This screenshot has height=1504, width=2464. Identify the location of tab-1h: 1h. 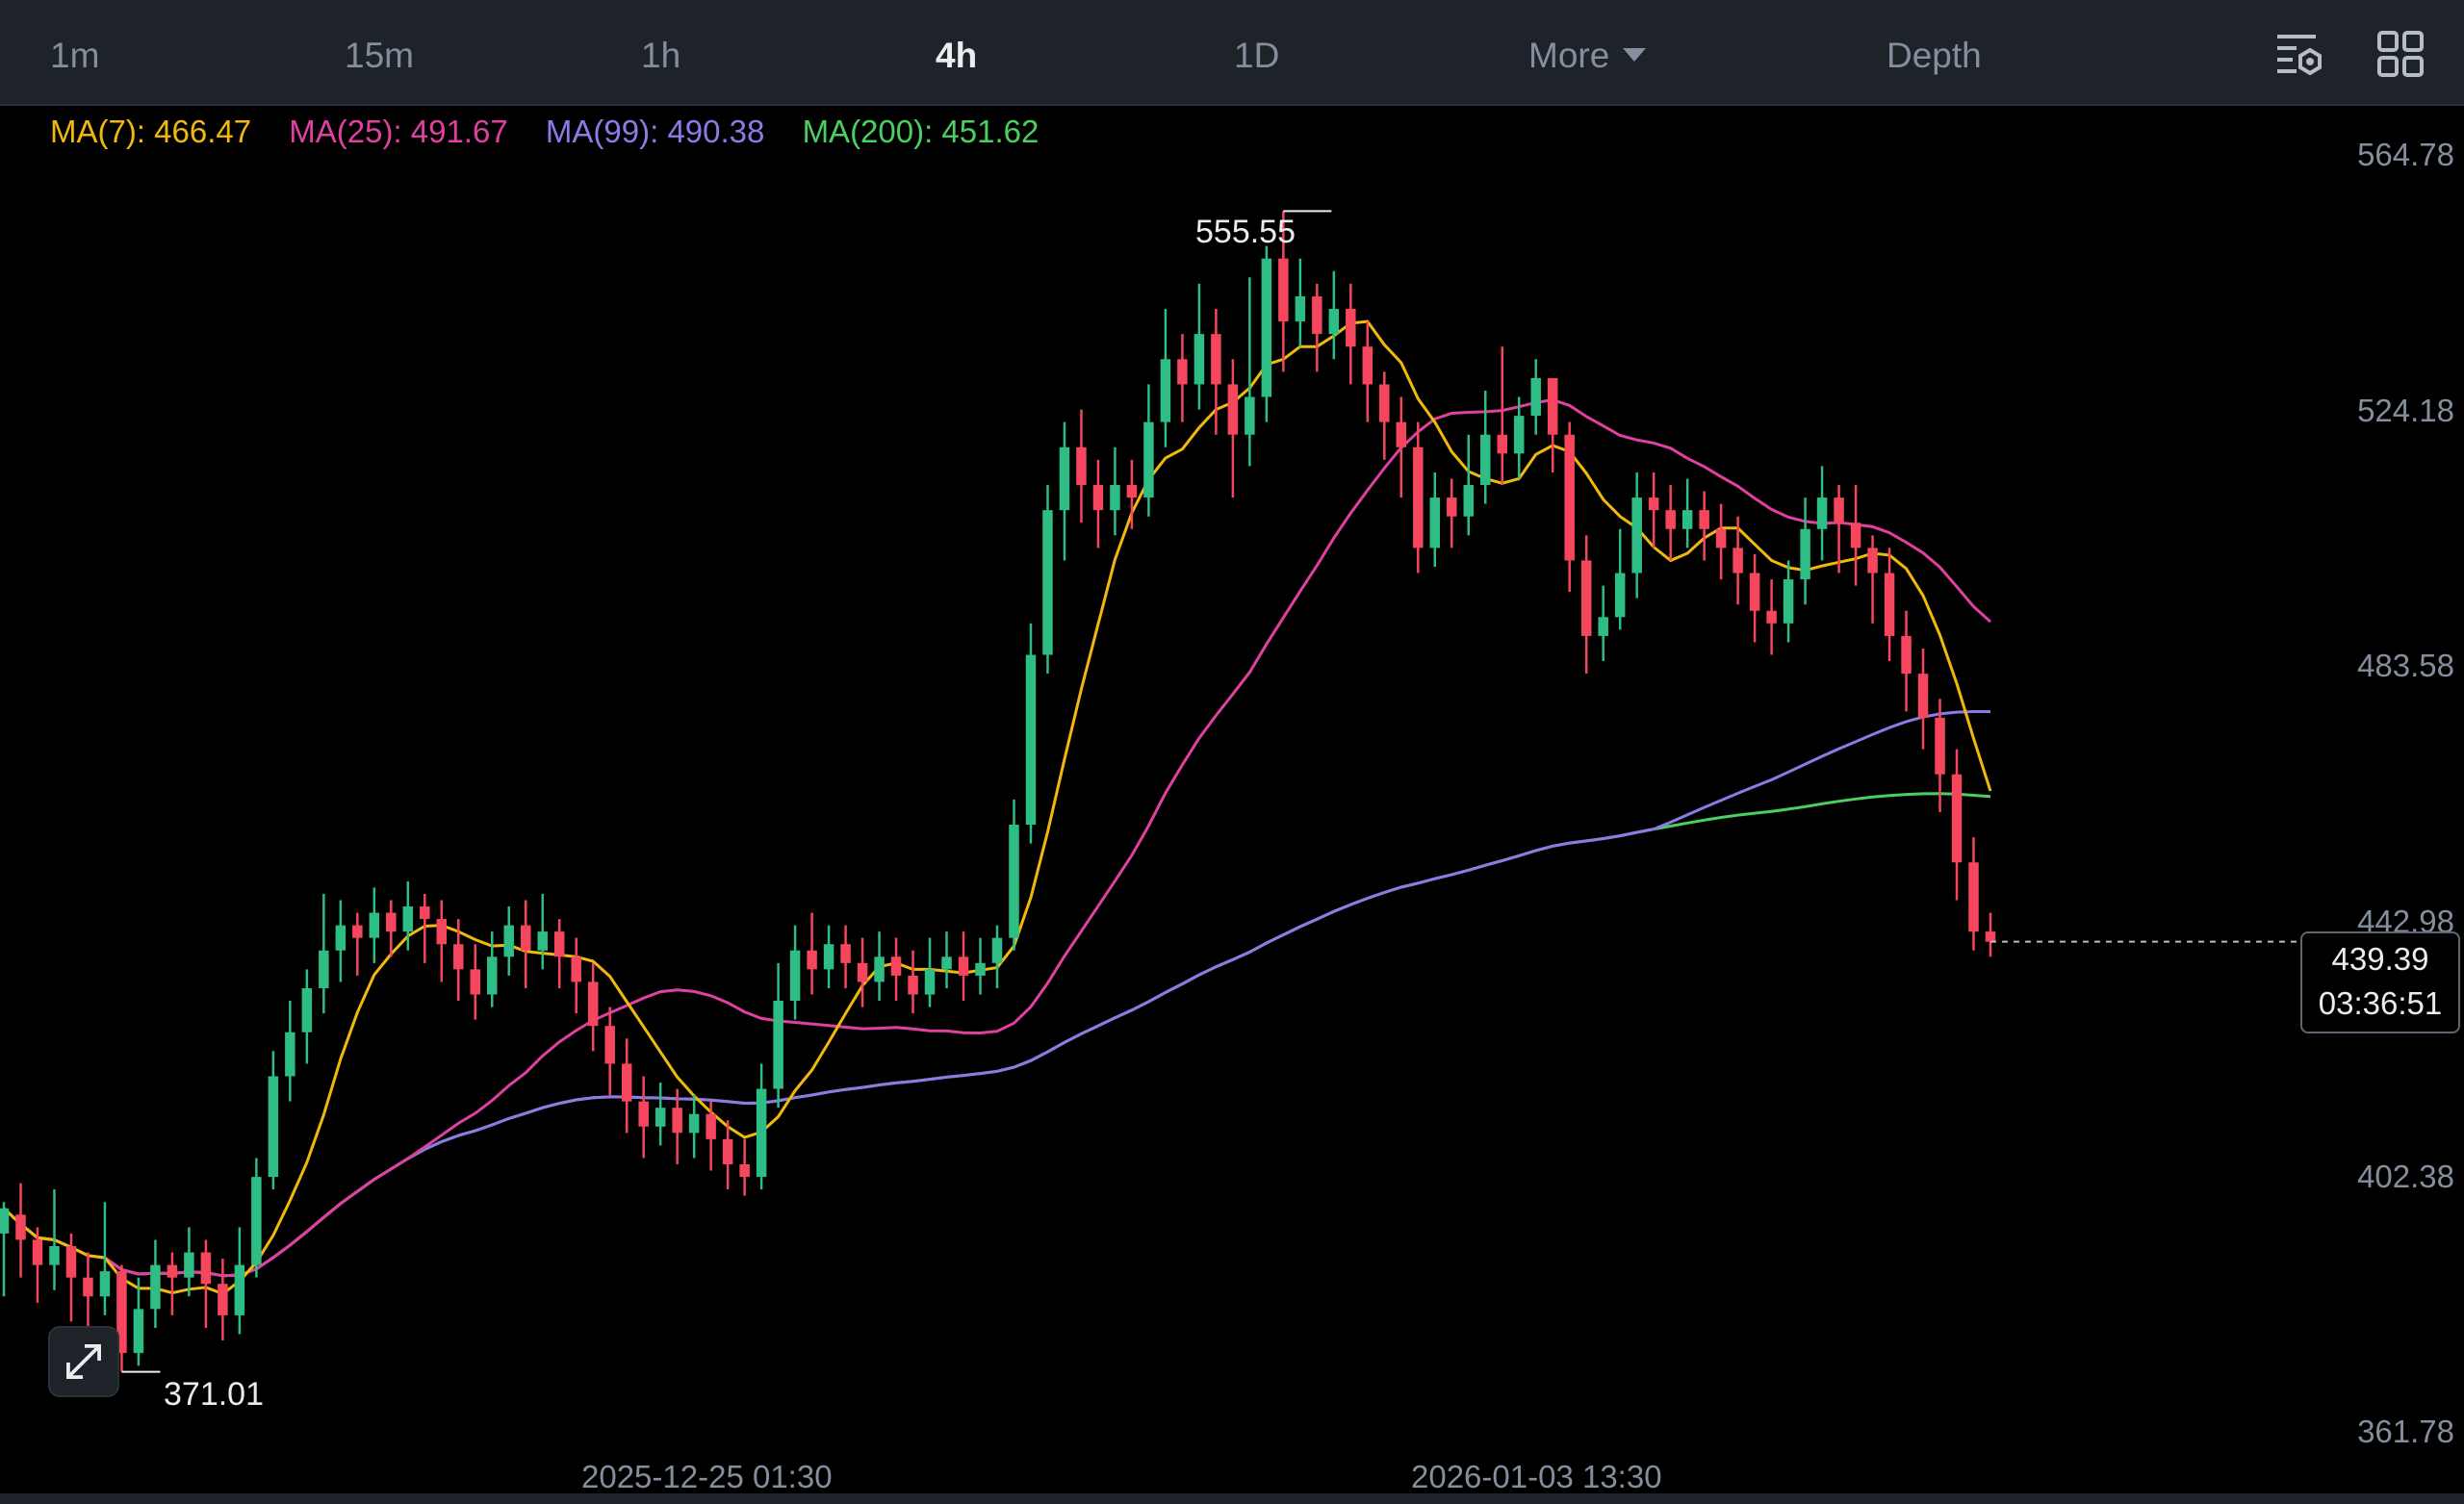
(661, 55).